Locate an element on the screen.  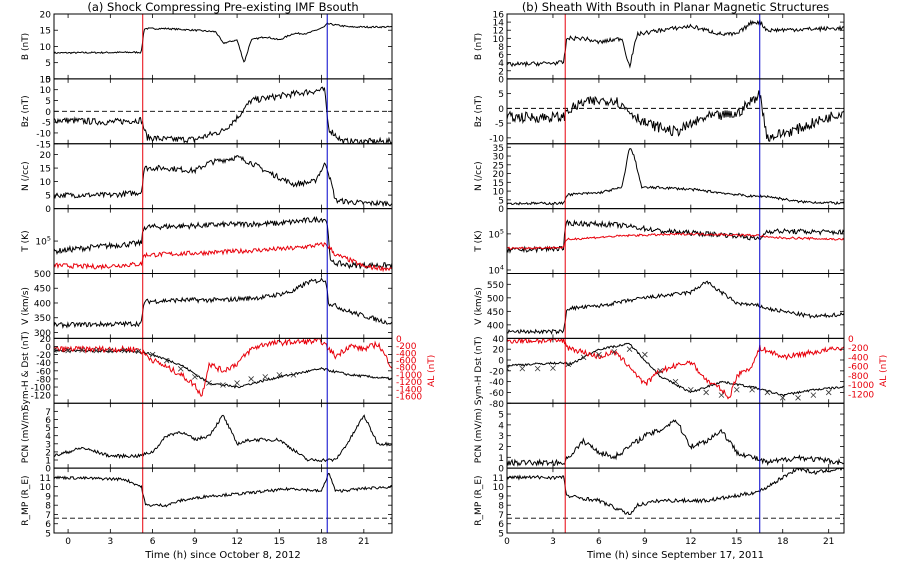
series-RMP is located at coordinates (675, 491).